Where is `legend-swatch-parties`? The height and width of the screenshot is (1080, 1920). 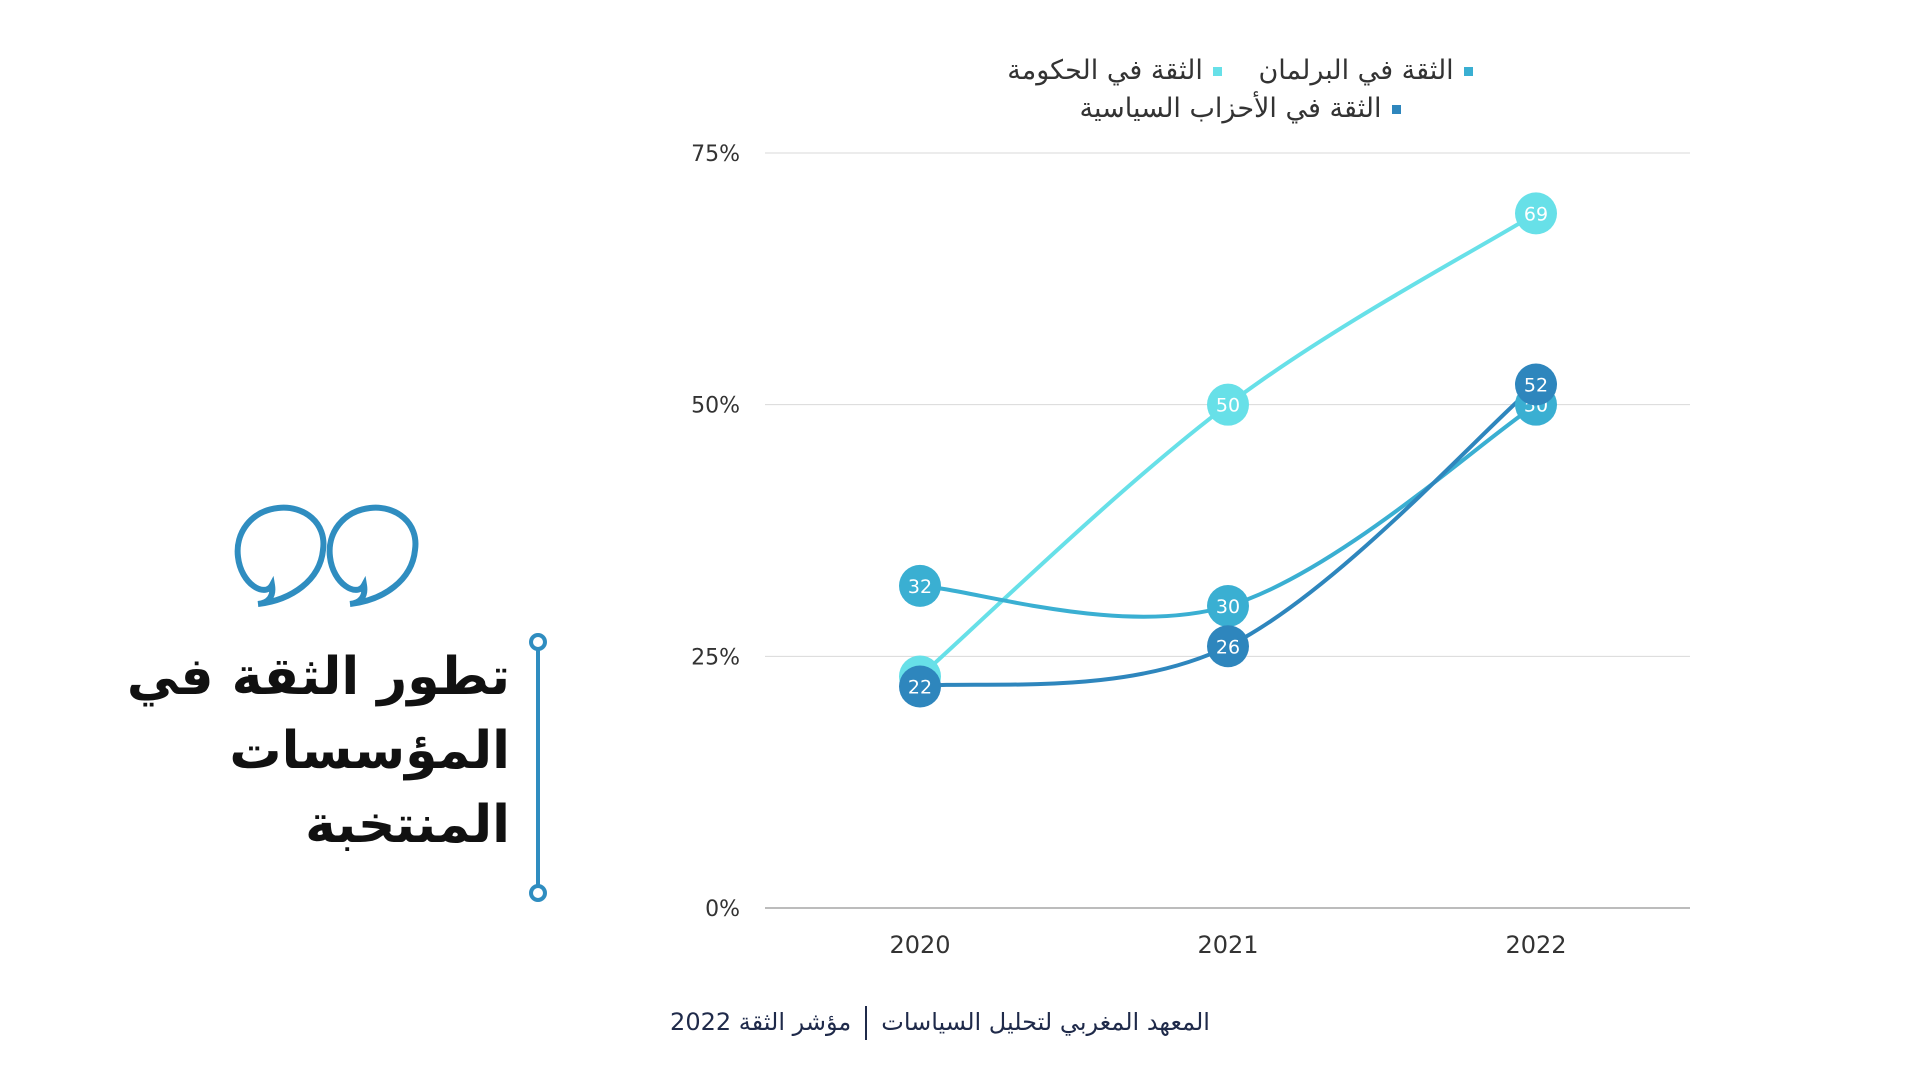
legend-swatch-parties is located at coordinates (1396, 109).